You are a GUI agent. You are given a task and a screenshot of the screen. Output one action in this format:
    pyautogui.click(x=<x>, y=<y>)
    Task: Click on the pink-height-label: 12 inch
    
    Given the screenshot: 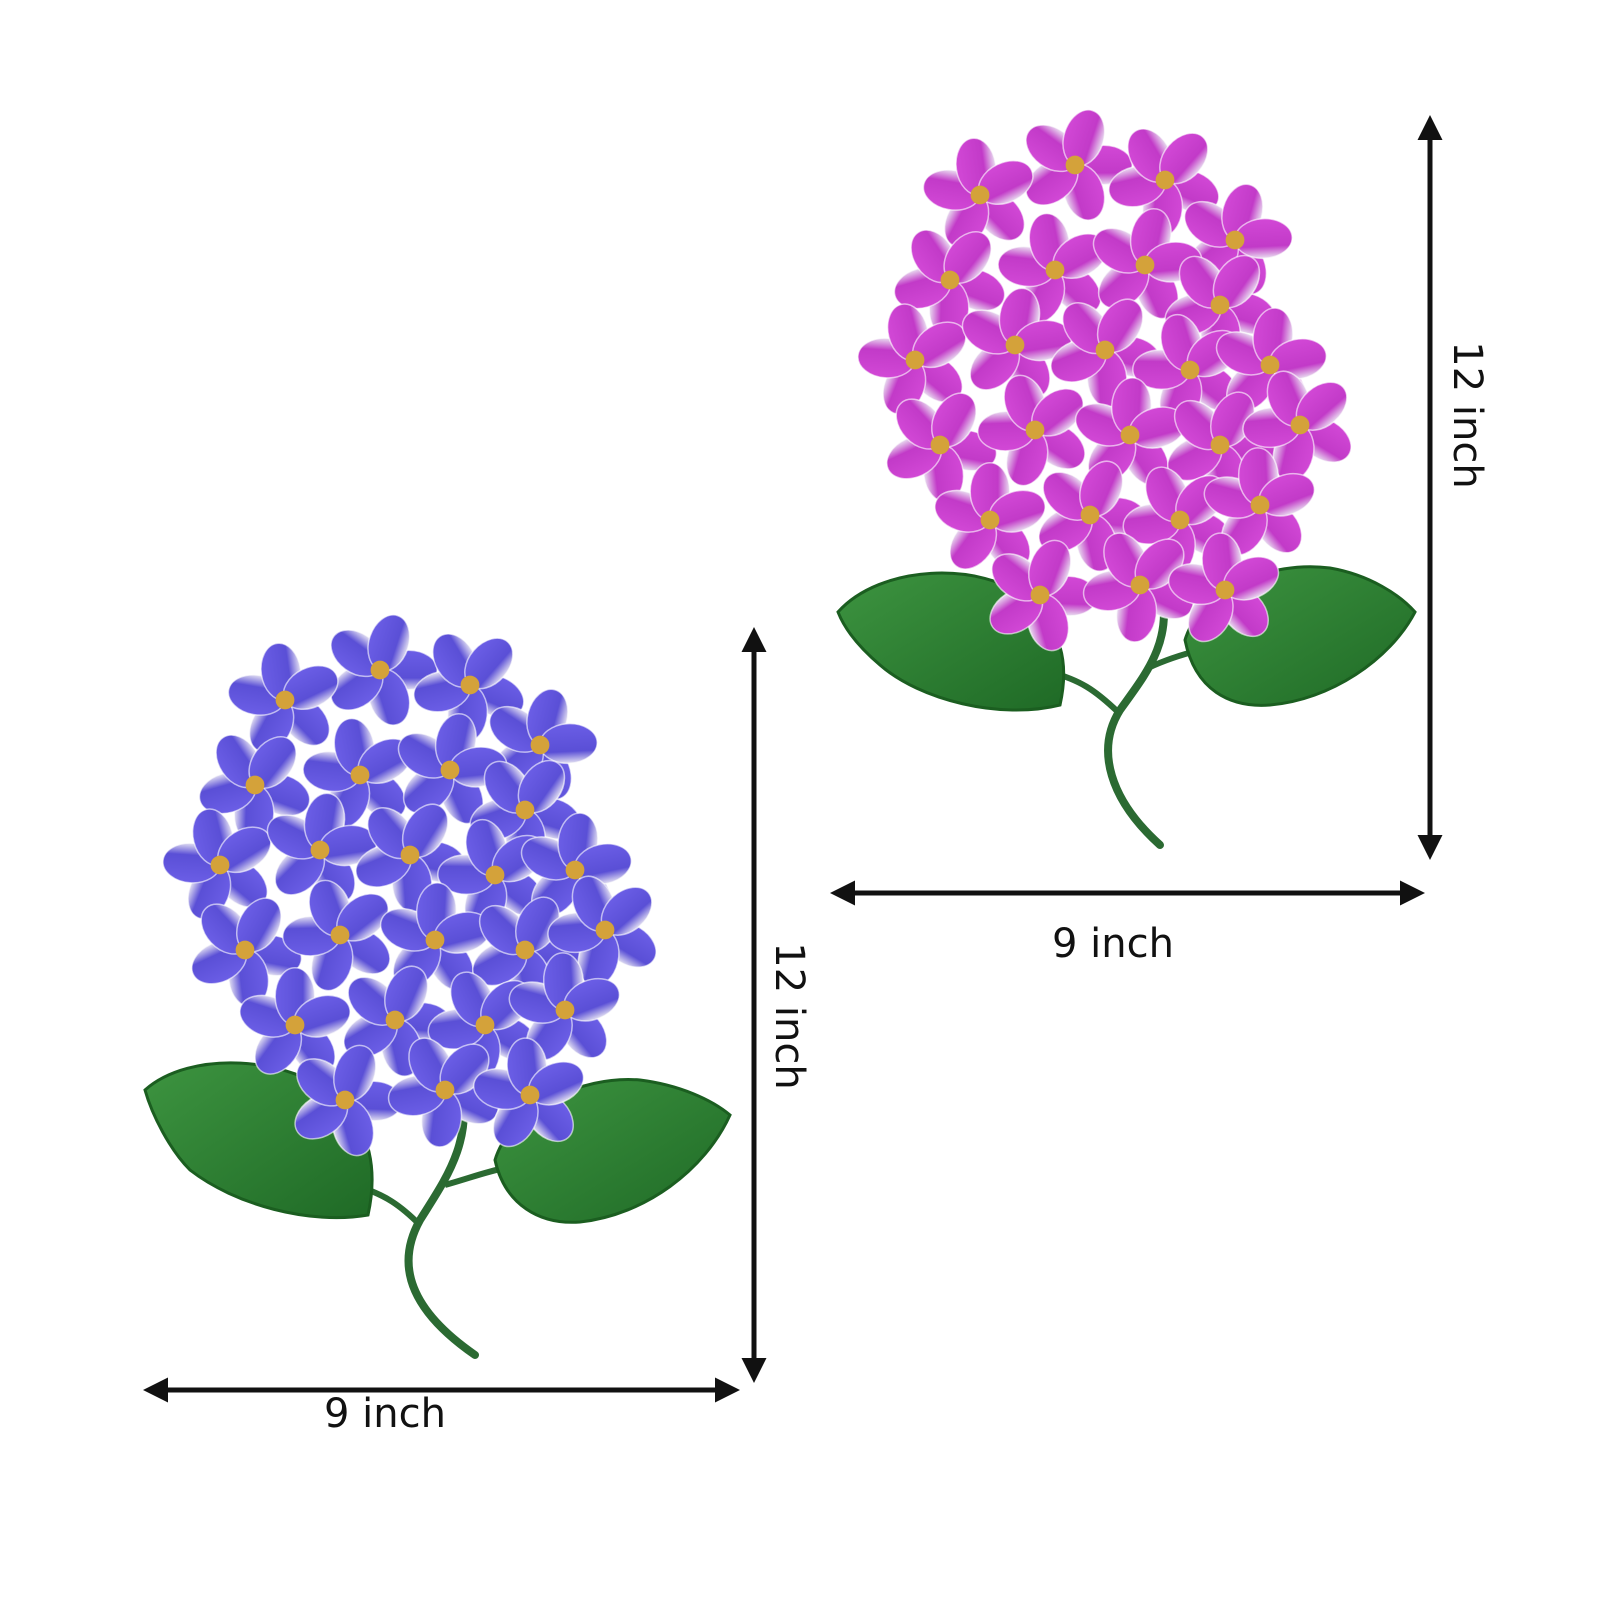 What is the action you would take?
    pyautogui.click(x=1467, y=415)
    